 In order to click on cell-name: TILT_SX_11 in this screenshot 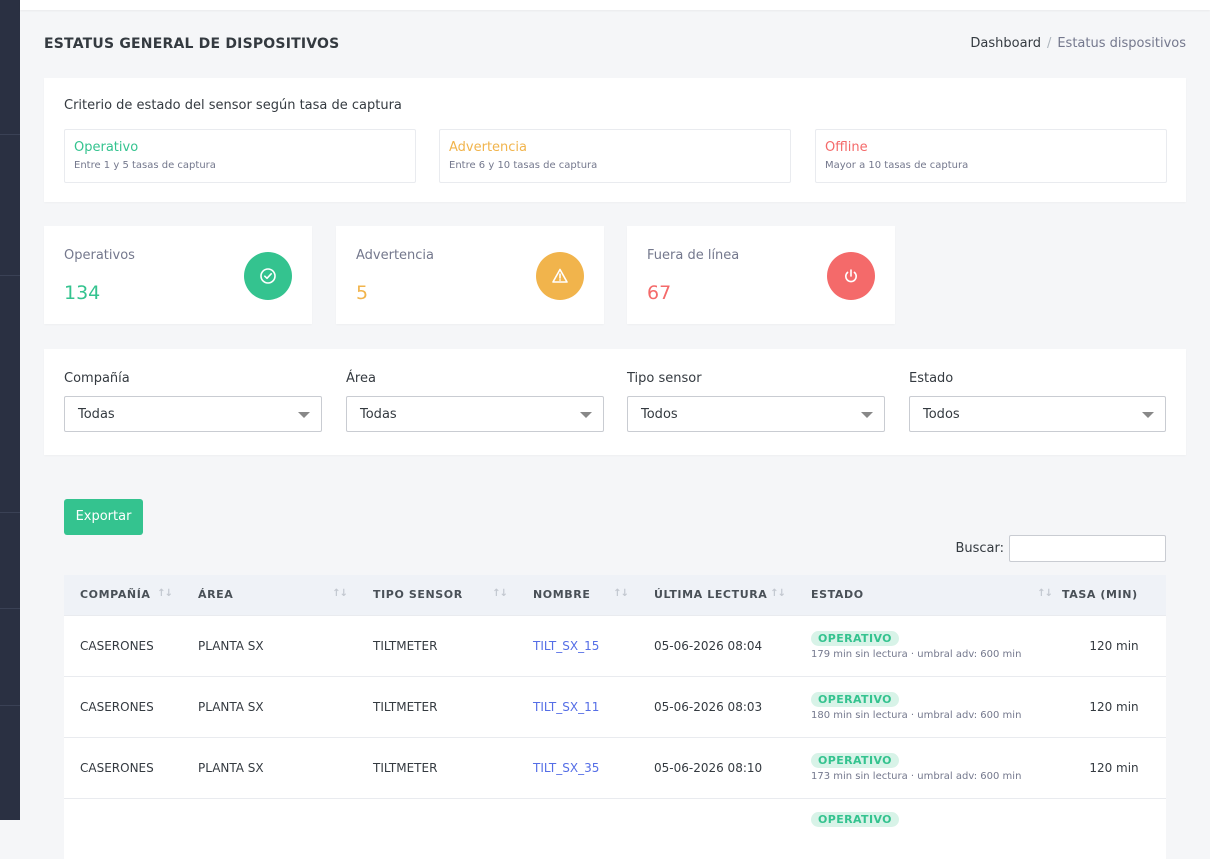, I will do `click(577, 706)`.